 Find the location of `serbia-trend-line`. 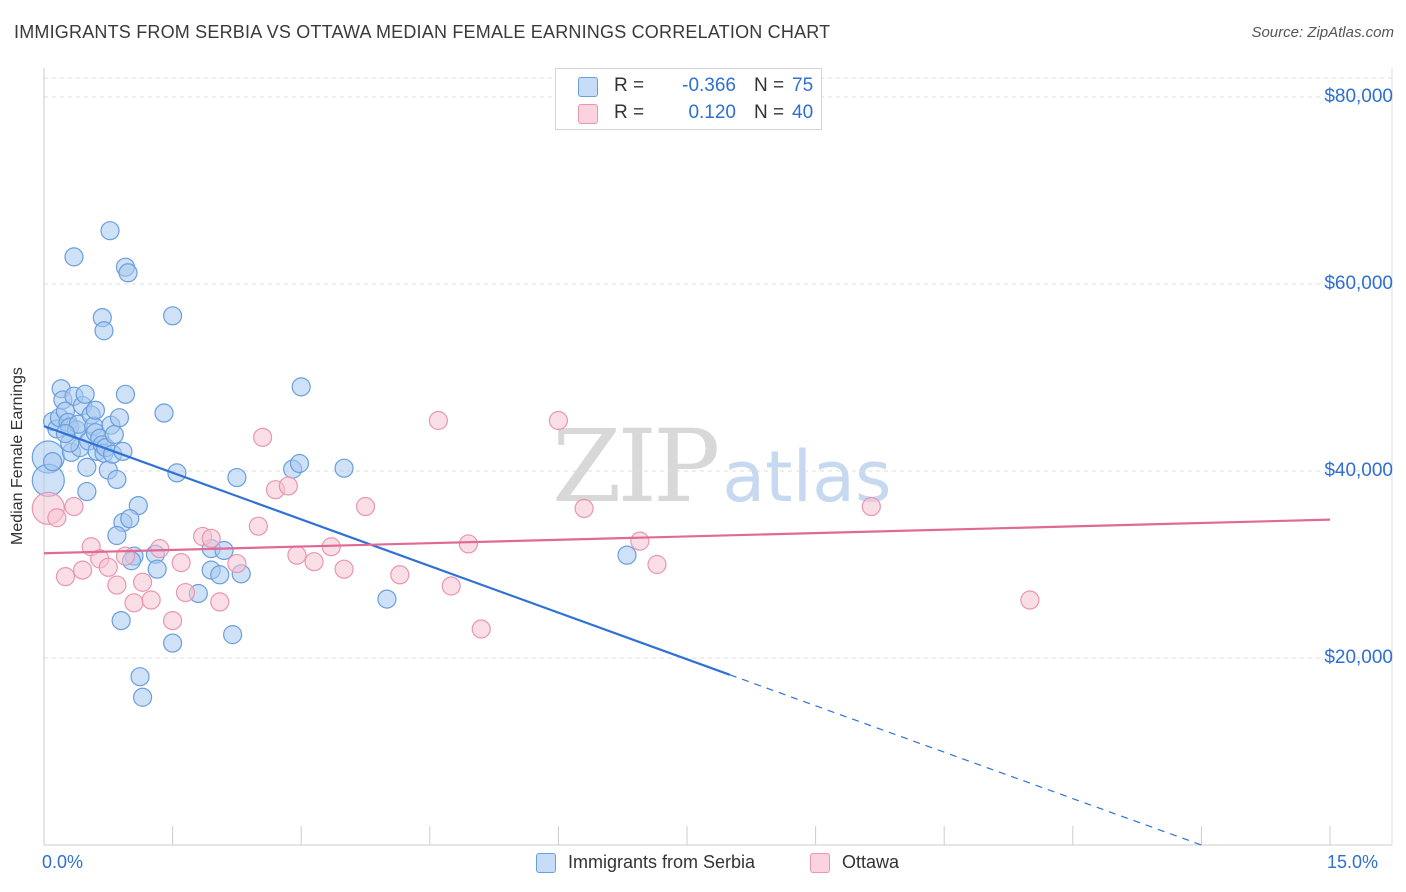

serbia-trend-line is located at coordinates (387, 550).